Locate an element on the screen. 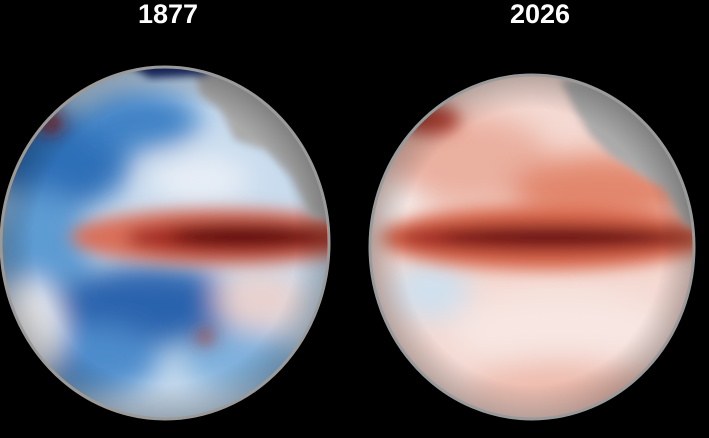 This screenshot has height=438, width=709. panel-title: 2026 is located at coordinates (540, 14).